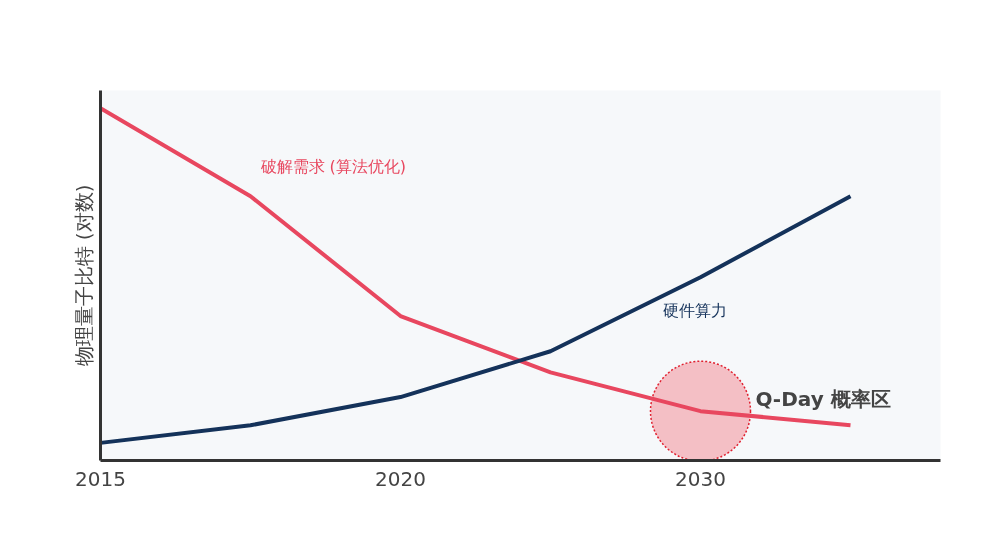  Describe the element at coordinates (700, 478) in the screenshot. I see `x-tick-label: 2030` at that location.